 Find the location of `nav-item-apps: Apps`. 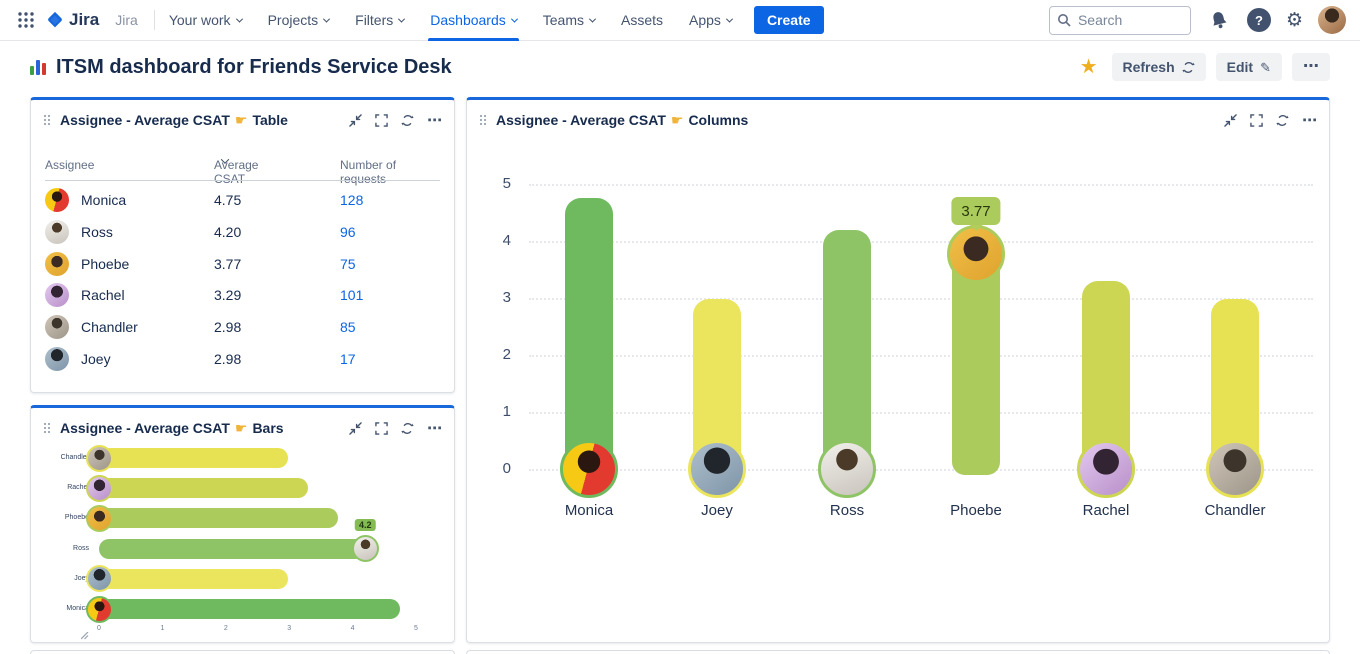

nav-item-apps: Apps is located at coordinates (711, 20).